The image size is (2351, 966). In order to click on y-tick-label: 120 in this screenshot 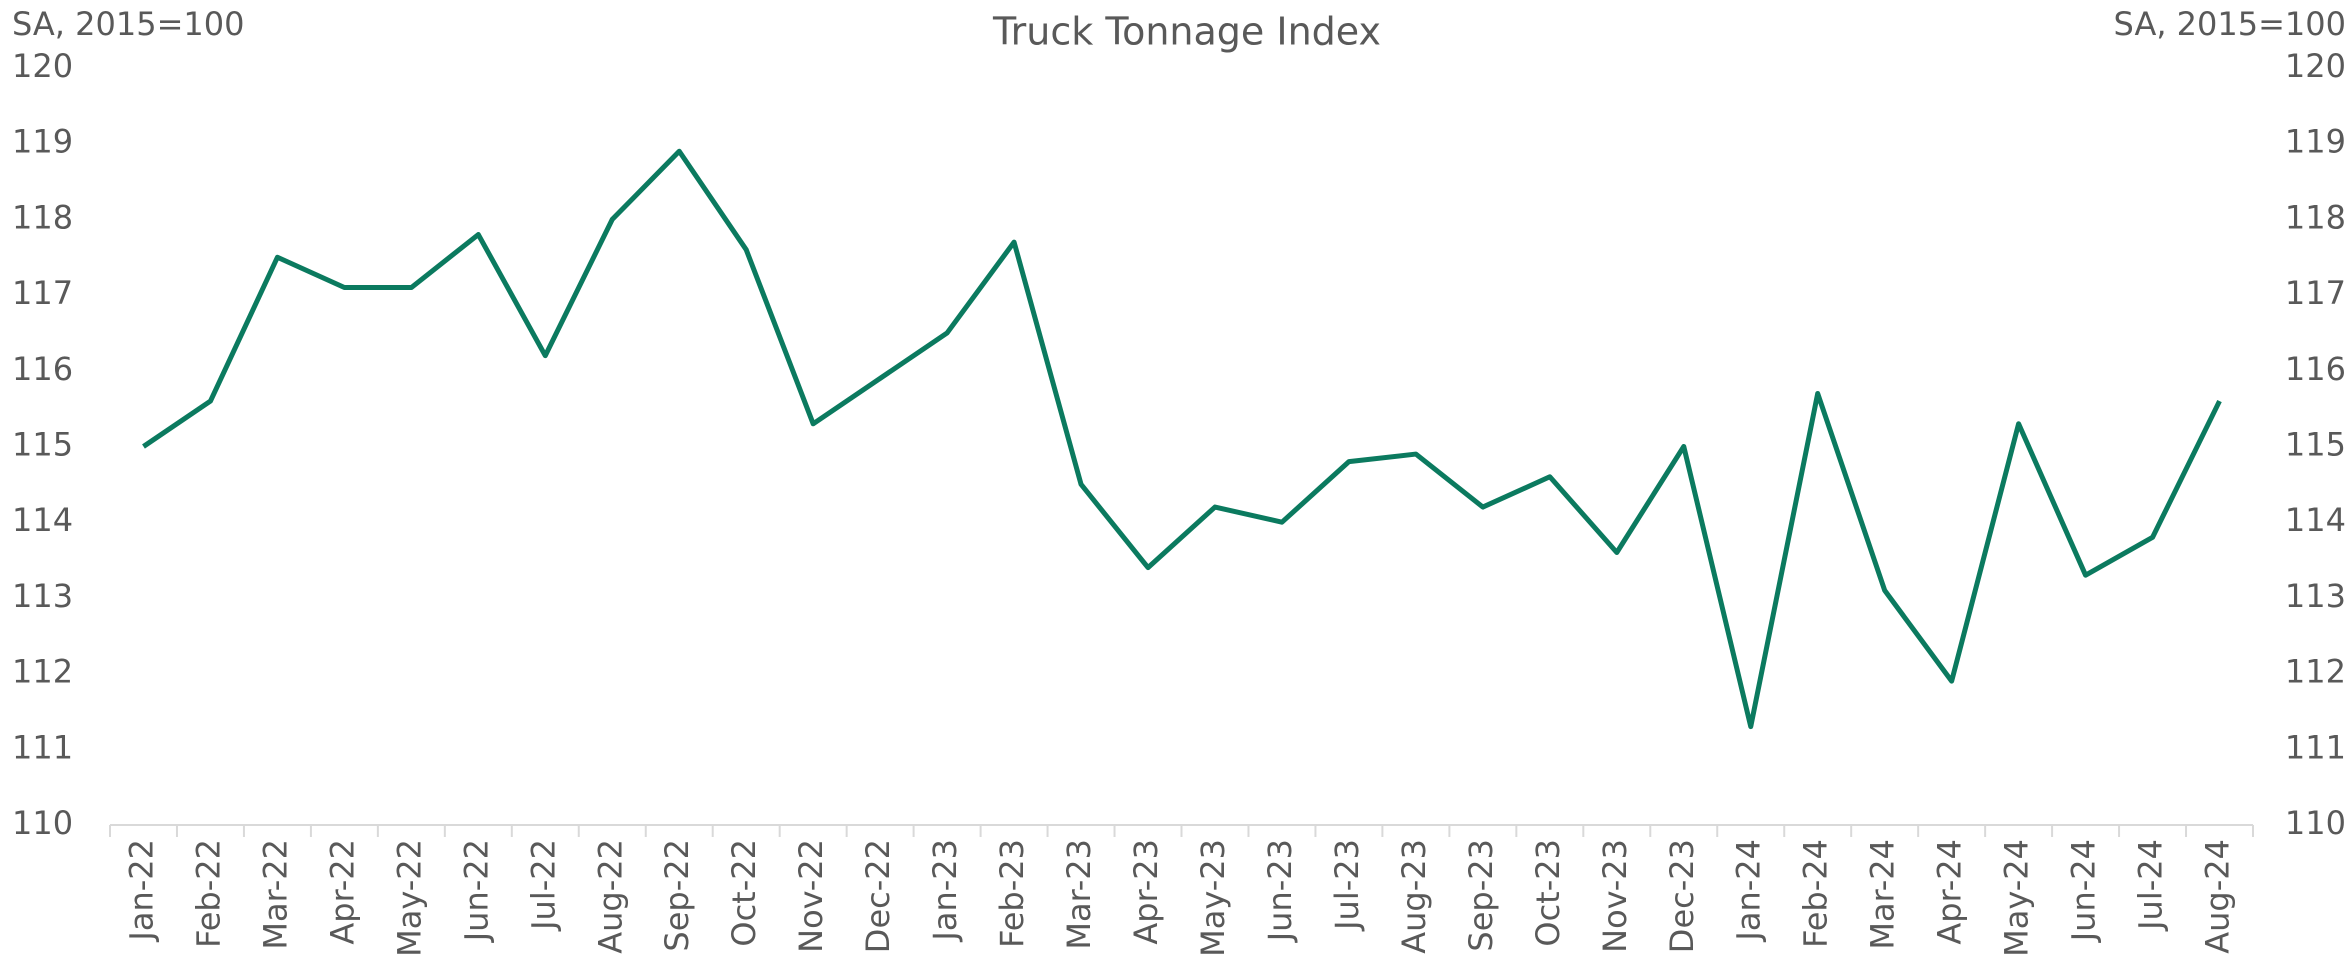, I will do `click(42, 66)`.